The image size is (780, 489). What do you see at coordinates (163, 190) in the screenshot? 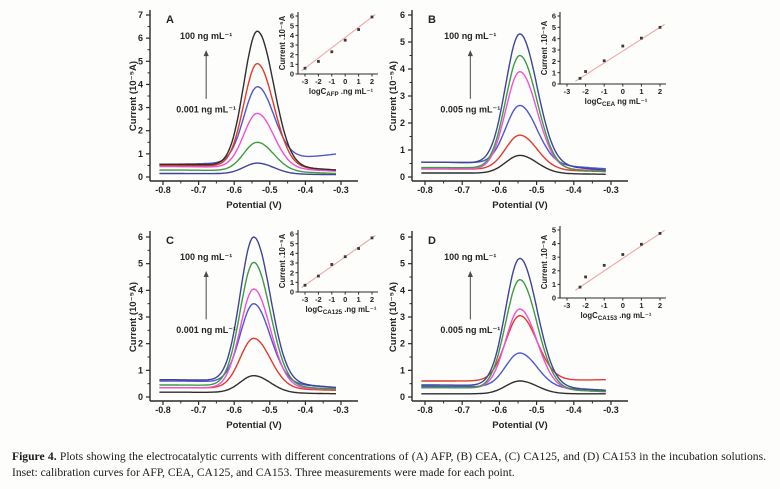
I see `x-tick-label: -0.8` at bounding box center [163, 190].